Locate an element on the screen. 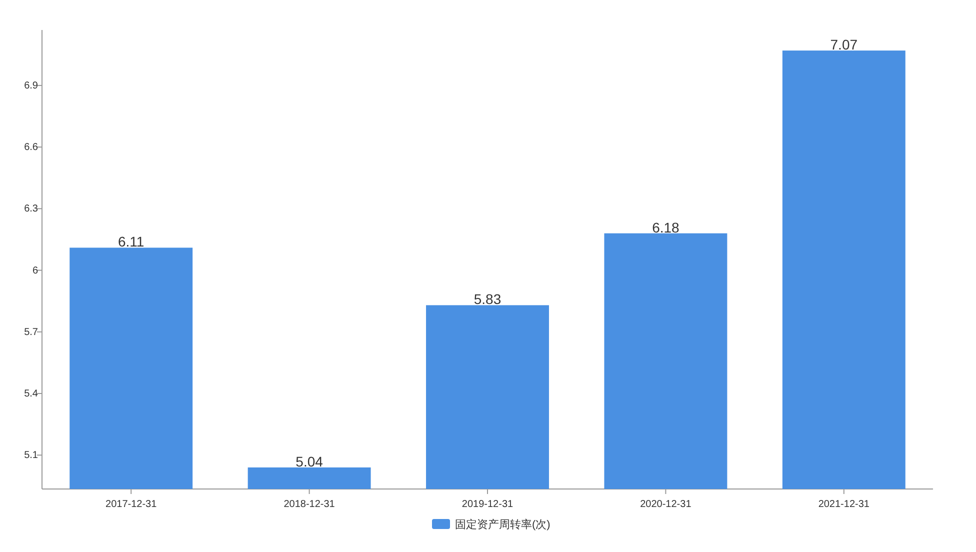 The width and height of the screenshot is (976, 552). data-label: 6.18 is located at coordinates (666, 227).